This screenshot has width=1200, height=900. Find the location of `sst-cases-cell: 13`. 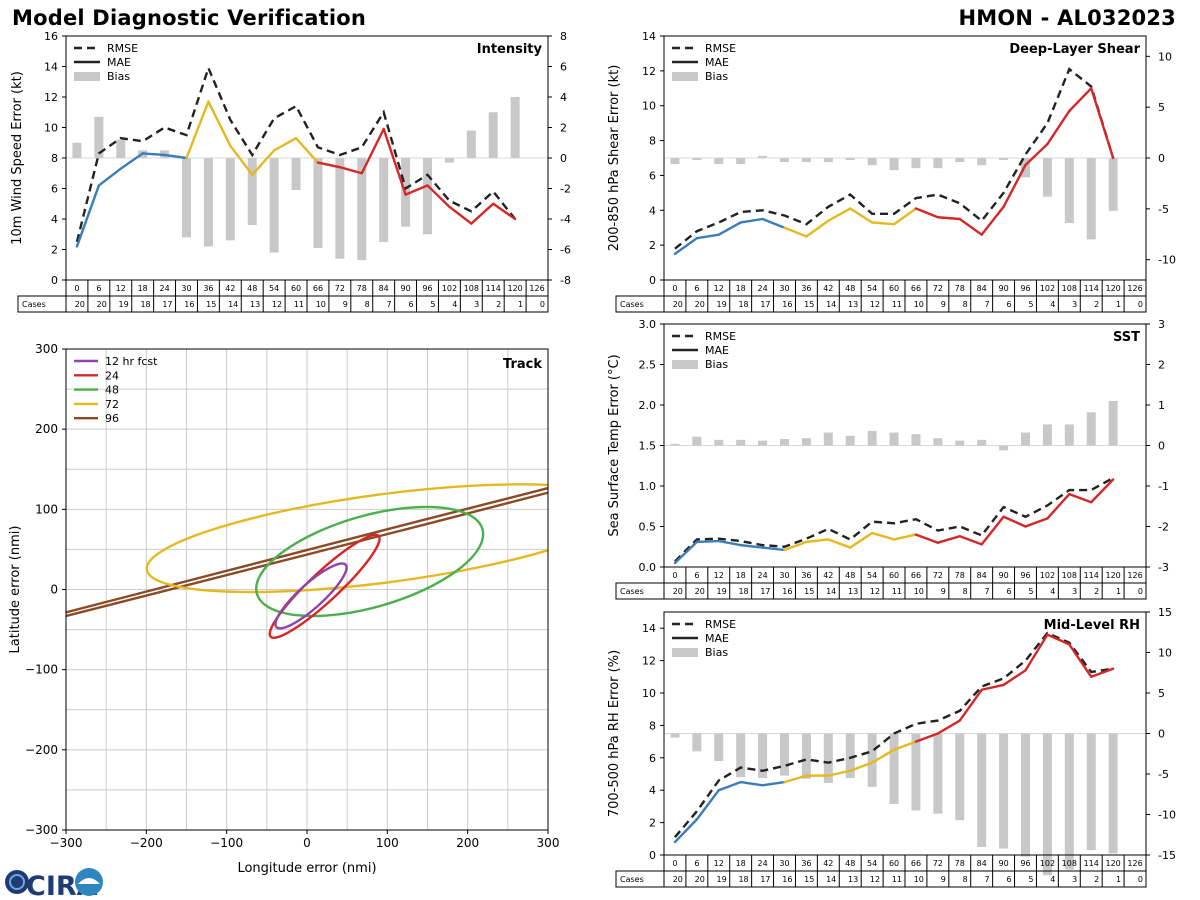

sst-cases-cell: 13 is located at coordinates (853, 591).